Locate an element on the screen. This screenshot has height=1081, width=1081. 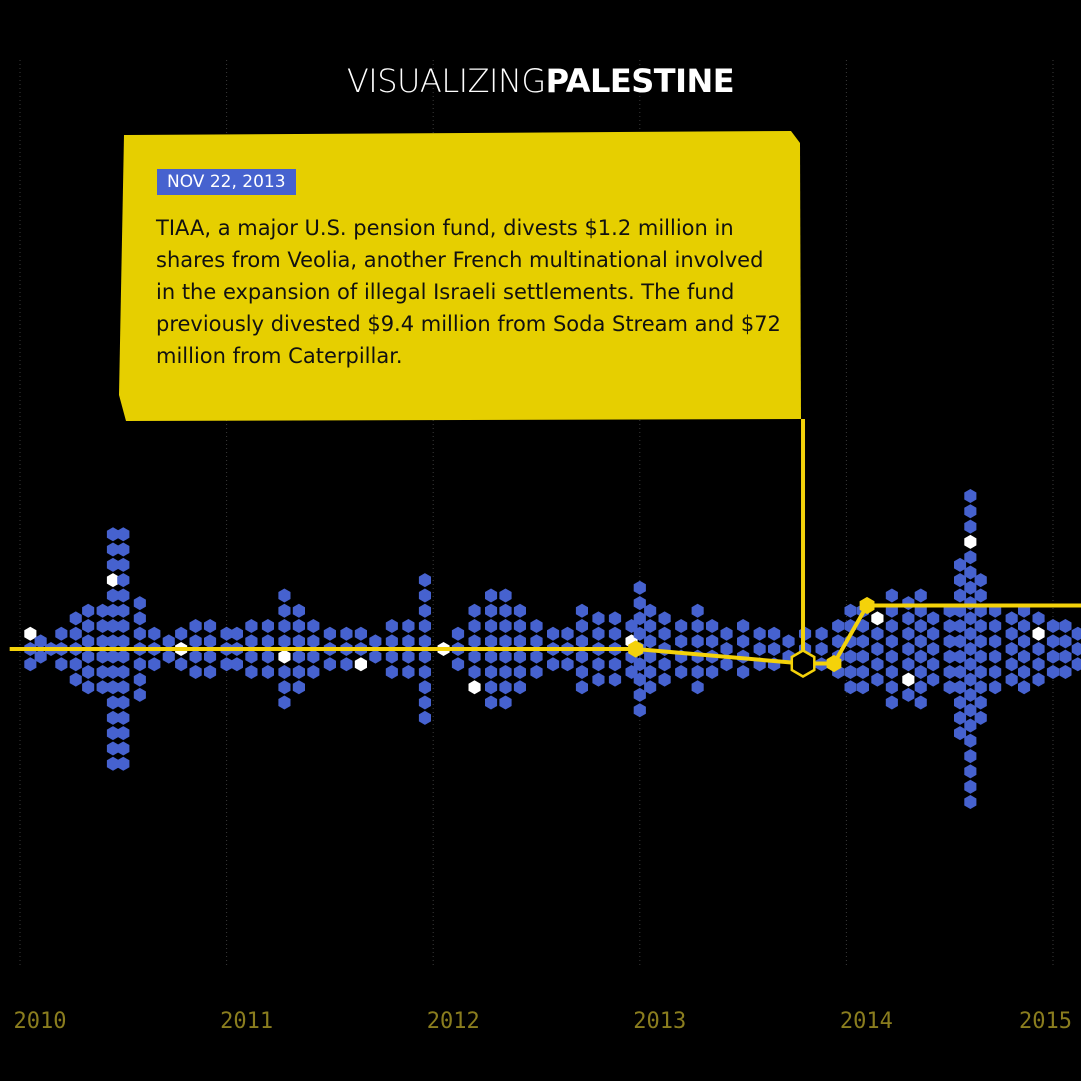
highlight-node is located at coordinates (803, 663).